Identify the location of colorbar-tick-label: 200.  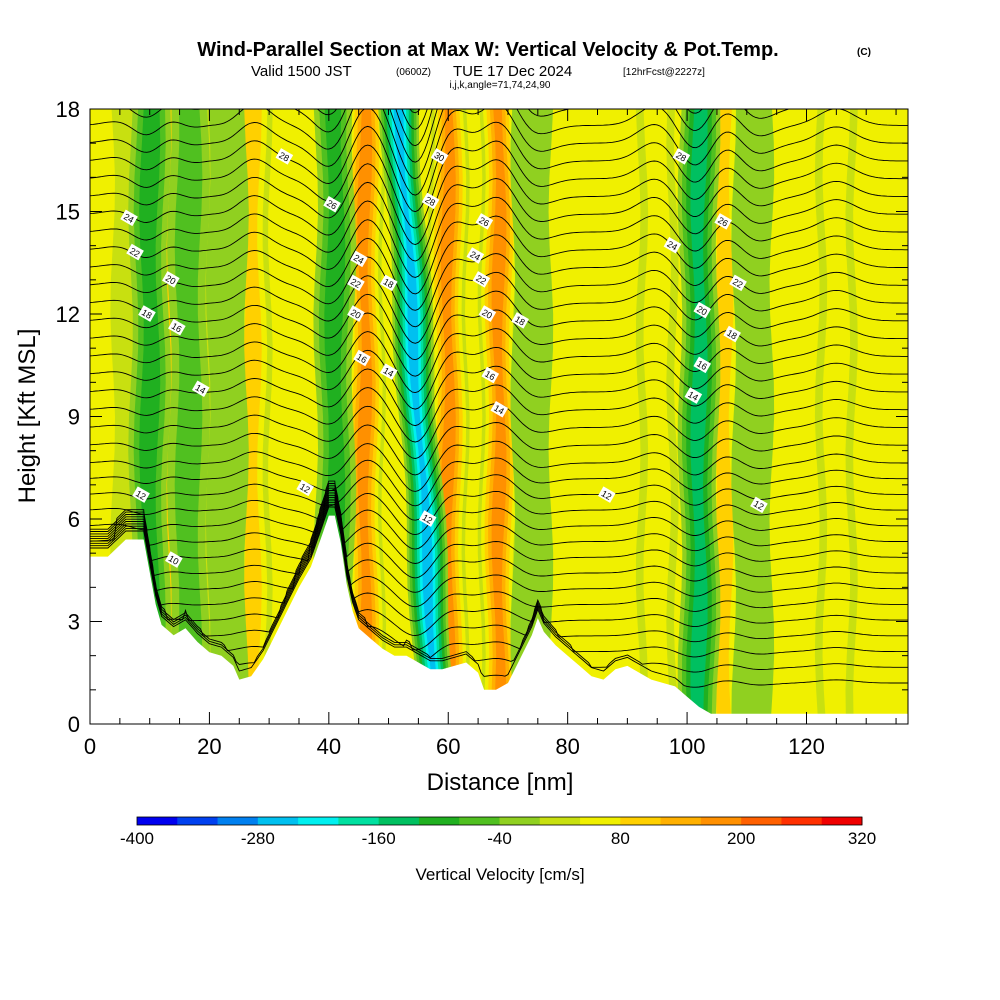
(741, 838).